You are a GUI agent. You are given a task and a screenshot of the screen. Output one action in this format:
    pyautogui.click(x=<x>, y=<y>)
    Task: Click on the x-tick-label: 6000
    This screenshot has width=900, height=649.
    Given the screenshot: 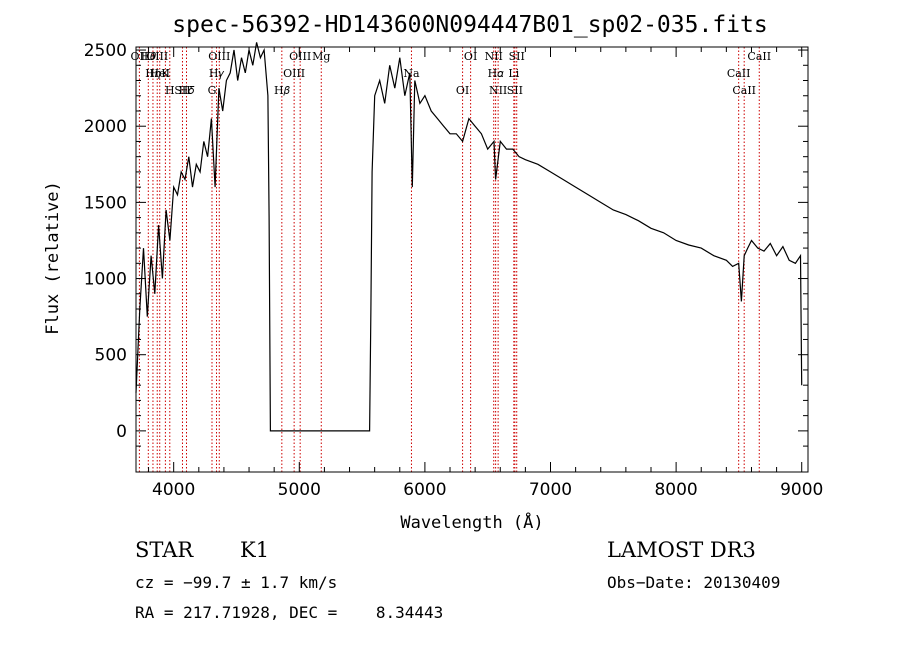 What is the action you would take?
    pyautogui.click(x=424, y=490)
    